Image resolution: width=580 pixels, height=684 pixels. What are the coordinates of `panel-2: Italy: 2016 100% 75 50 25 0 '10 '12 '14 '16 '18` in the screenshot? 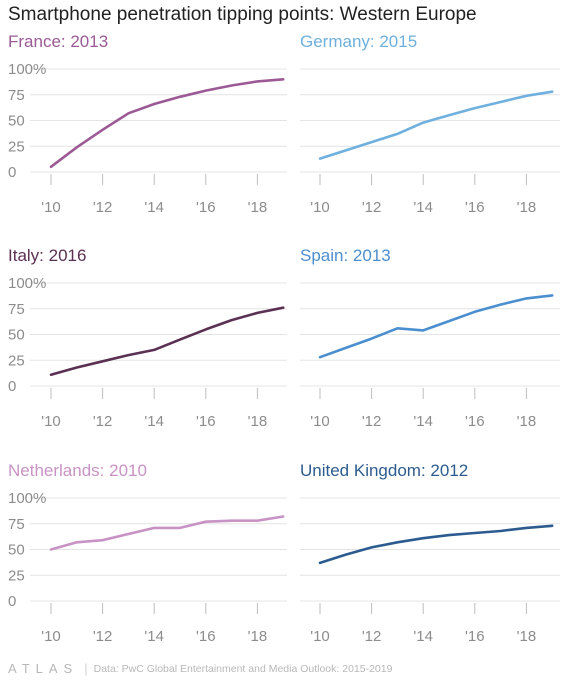 It's located at (147, 338).